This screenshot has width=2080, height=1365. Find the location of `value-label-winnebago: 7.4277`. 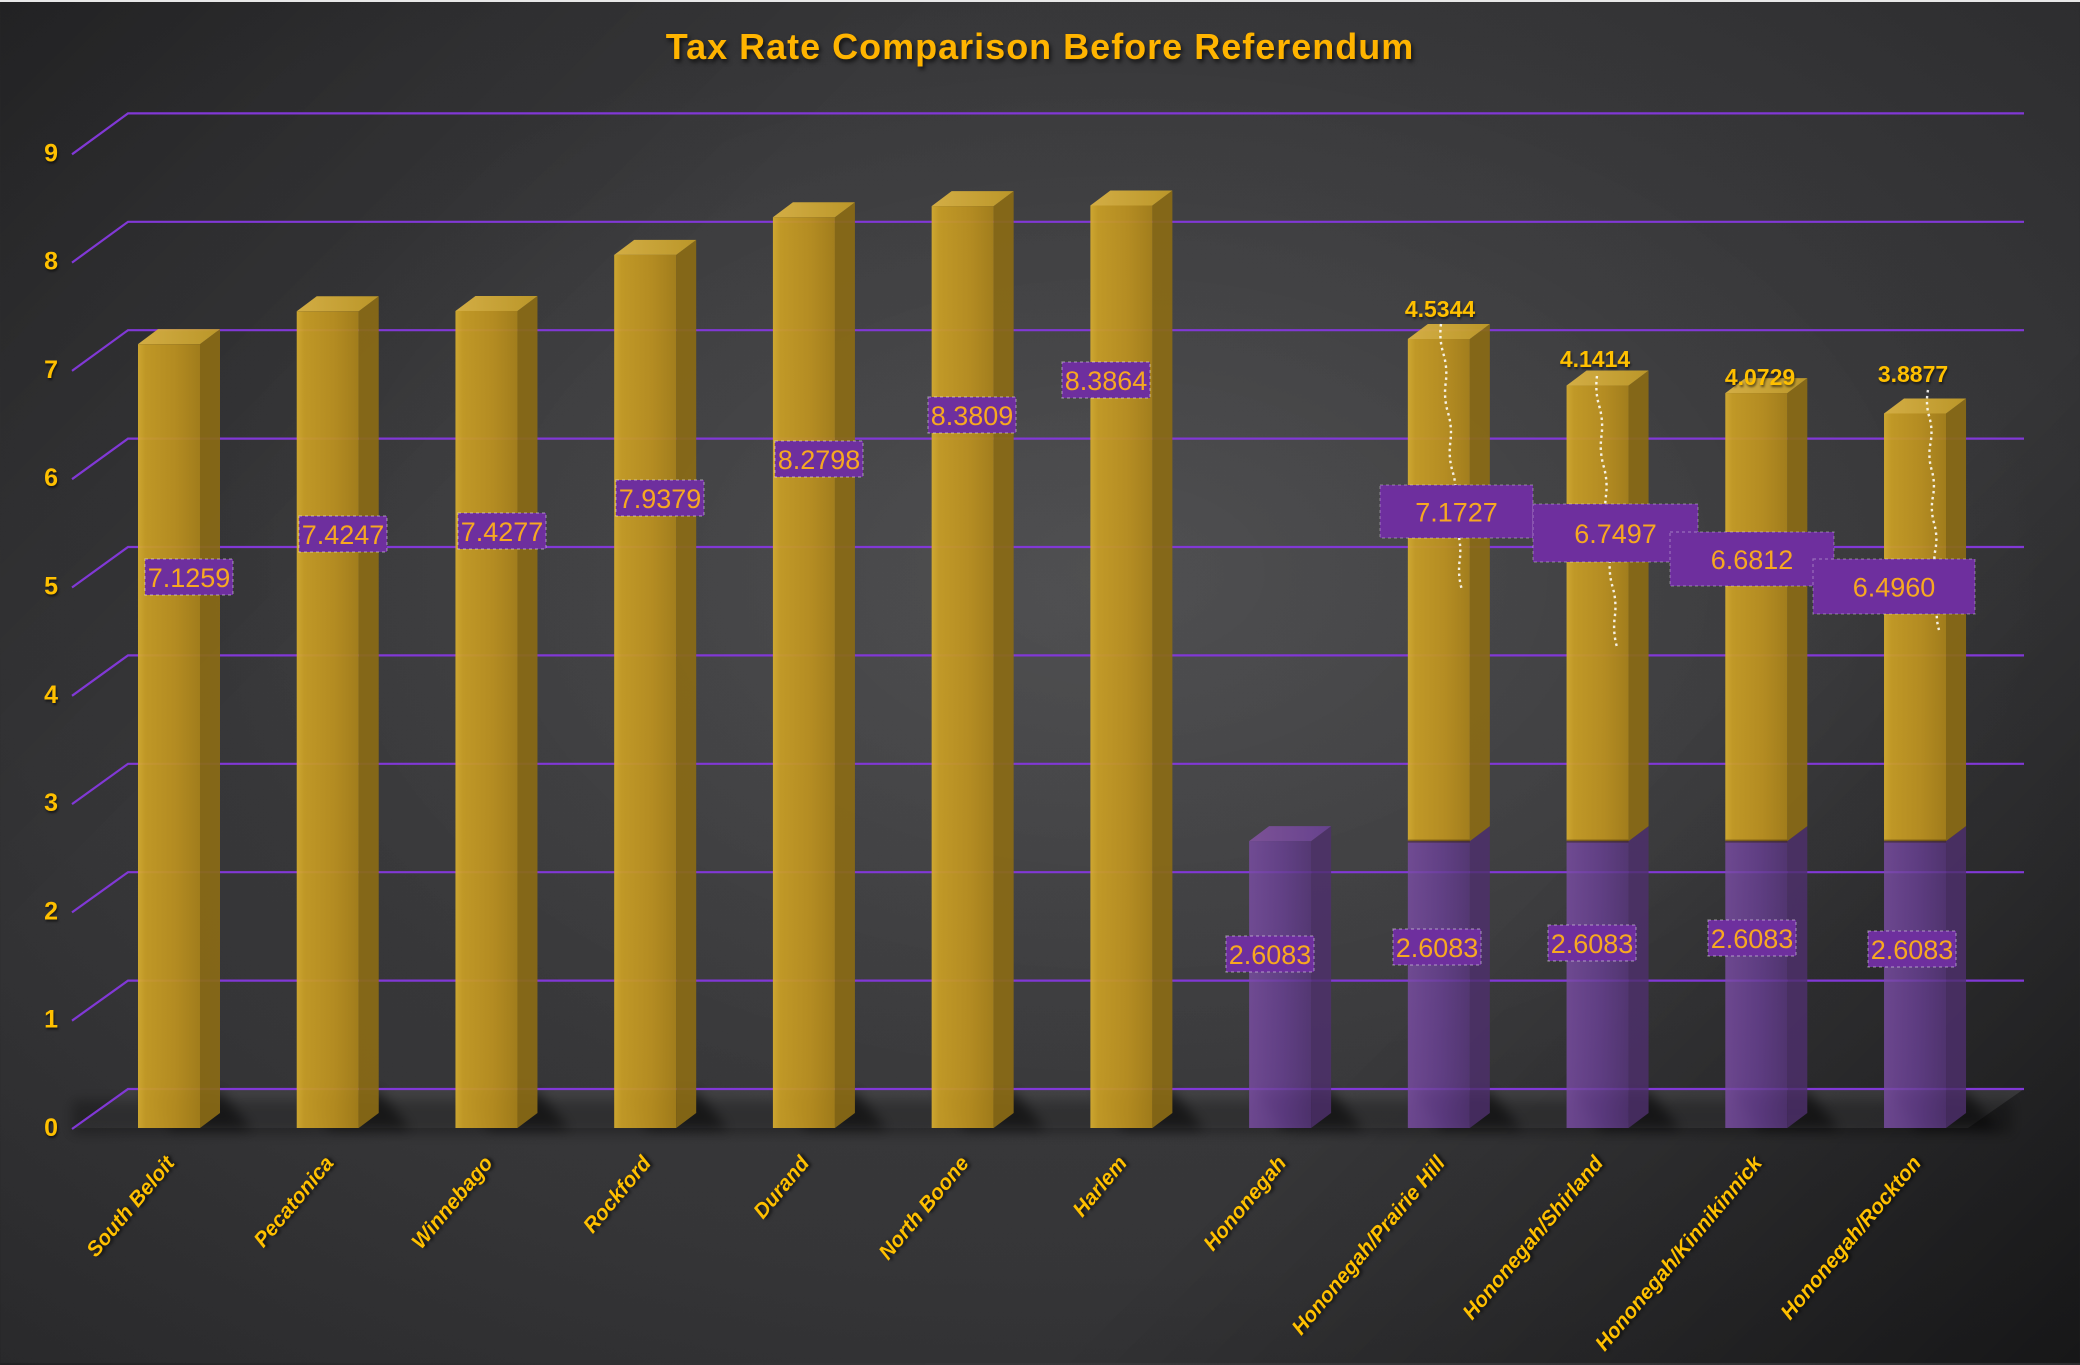

value-label-winnebago: 7.4277 is located at coordinates (502, 531).